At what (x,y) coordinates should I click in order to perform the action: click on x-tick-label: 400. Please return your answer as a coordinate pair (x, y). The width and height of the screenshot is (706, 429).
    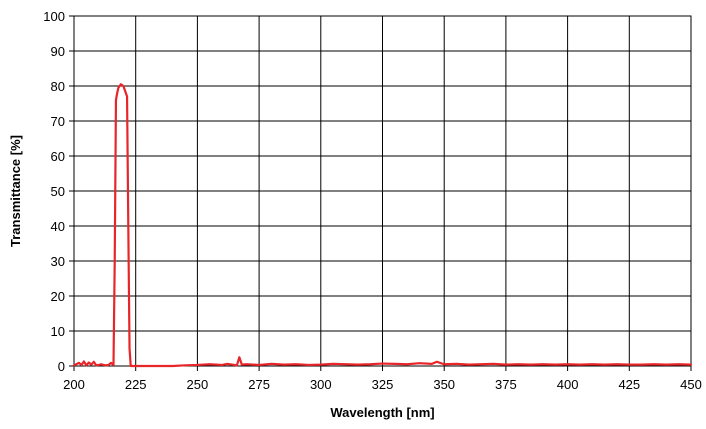
    Looking at the image, I should click on (568, 384).